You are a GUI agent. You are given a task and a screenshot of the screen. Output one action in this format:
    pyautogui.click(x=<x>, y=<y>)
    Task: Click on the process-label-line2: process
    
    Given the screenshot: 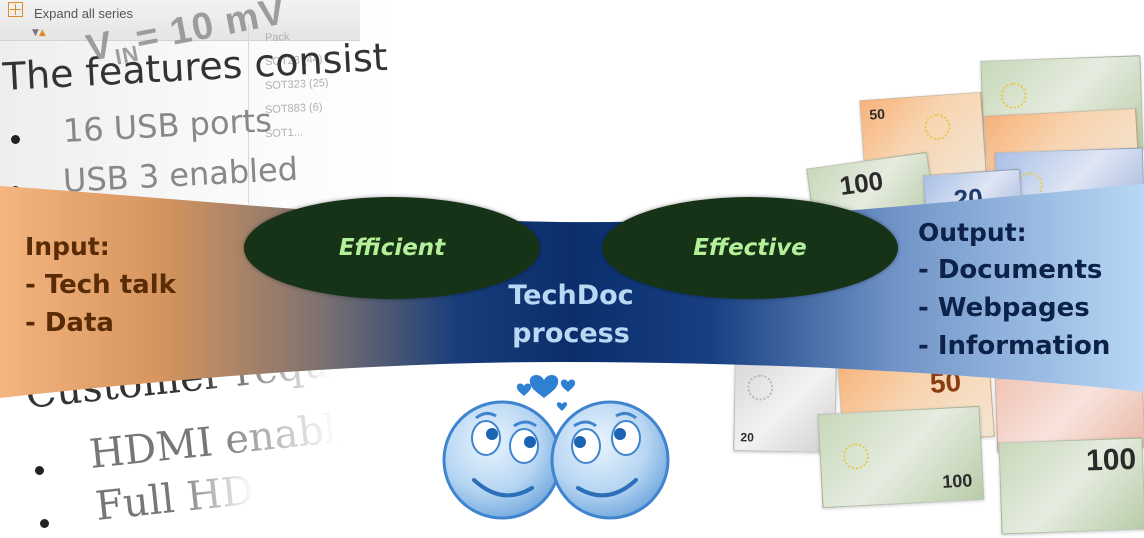 What is the action you would take?
    pyautogui.click(x=572, y=333)
    